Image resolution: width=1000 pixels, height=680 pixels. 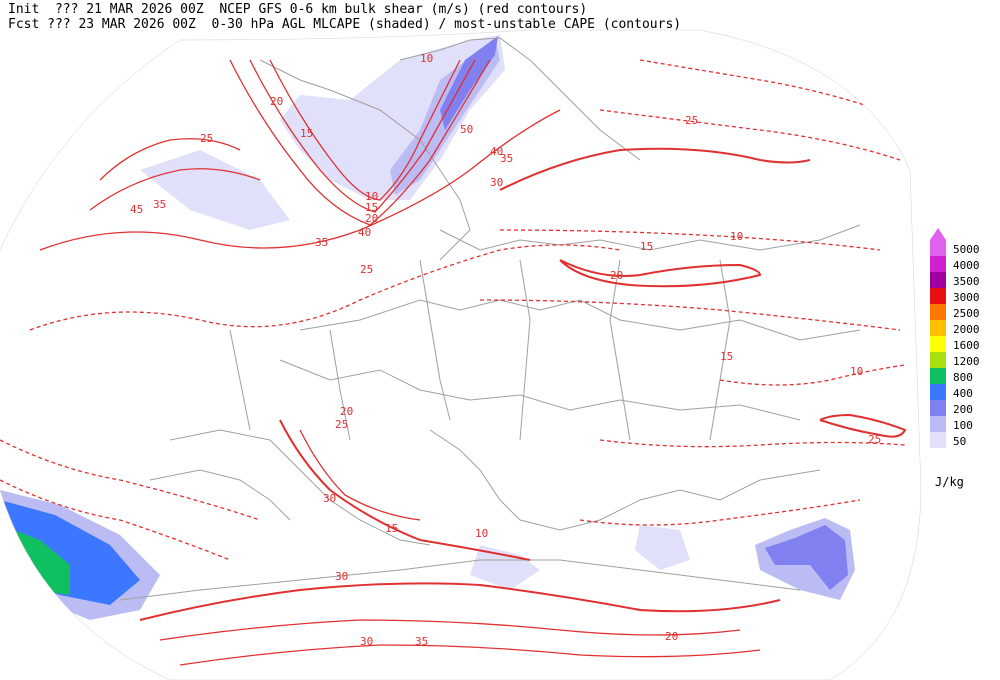 I want to click on legend-item: 2000, so click(x=965, y=328).